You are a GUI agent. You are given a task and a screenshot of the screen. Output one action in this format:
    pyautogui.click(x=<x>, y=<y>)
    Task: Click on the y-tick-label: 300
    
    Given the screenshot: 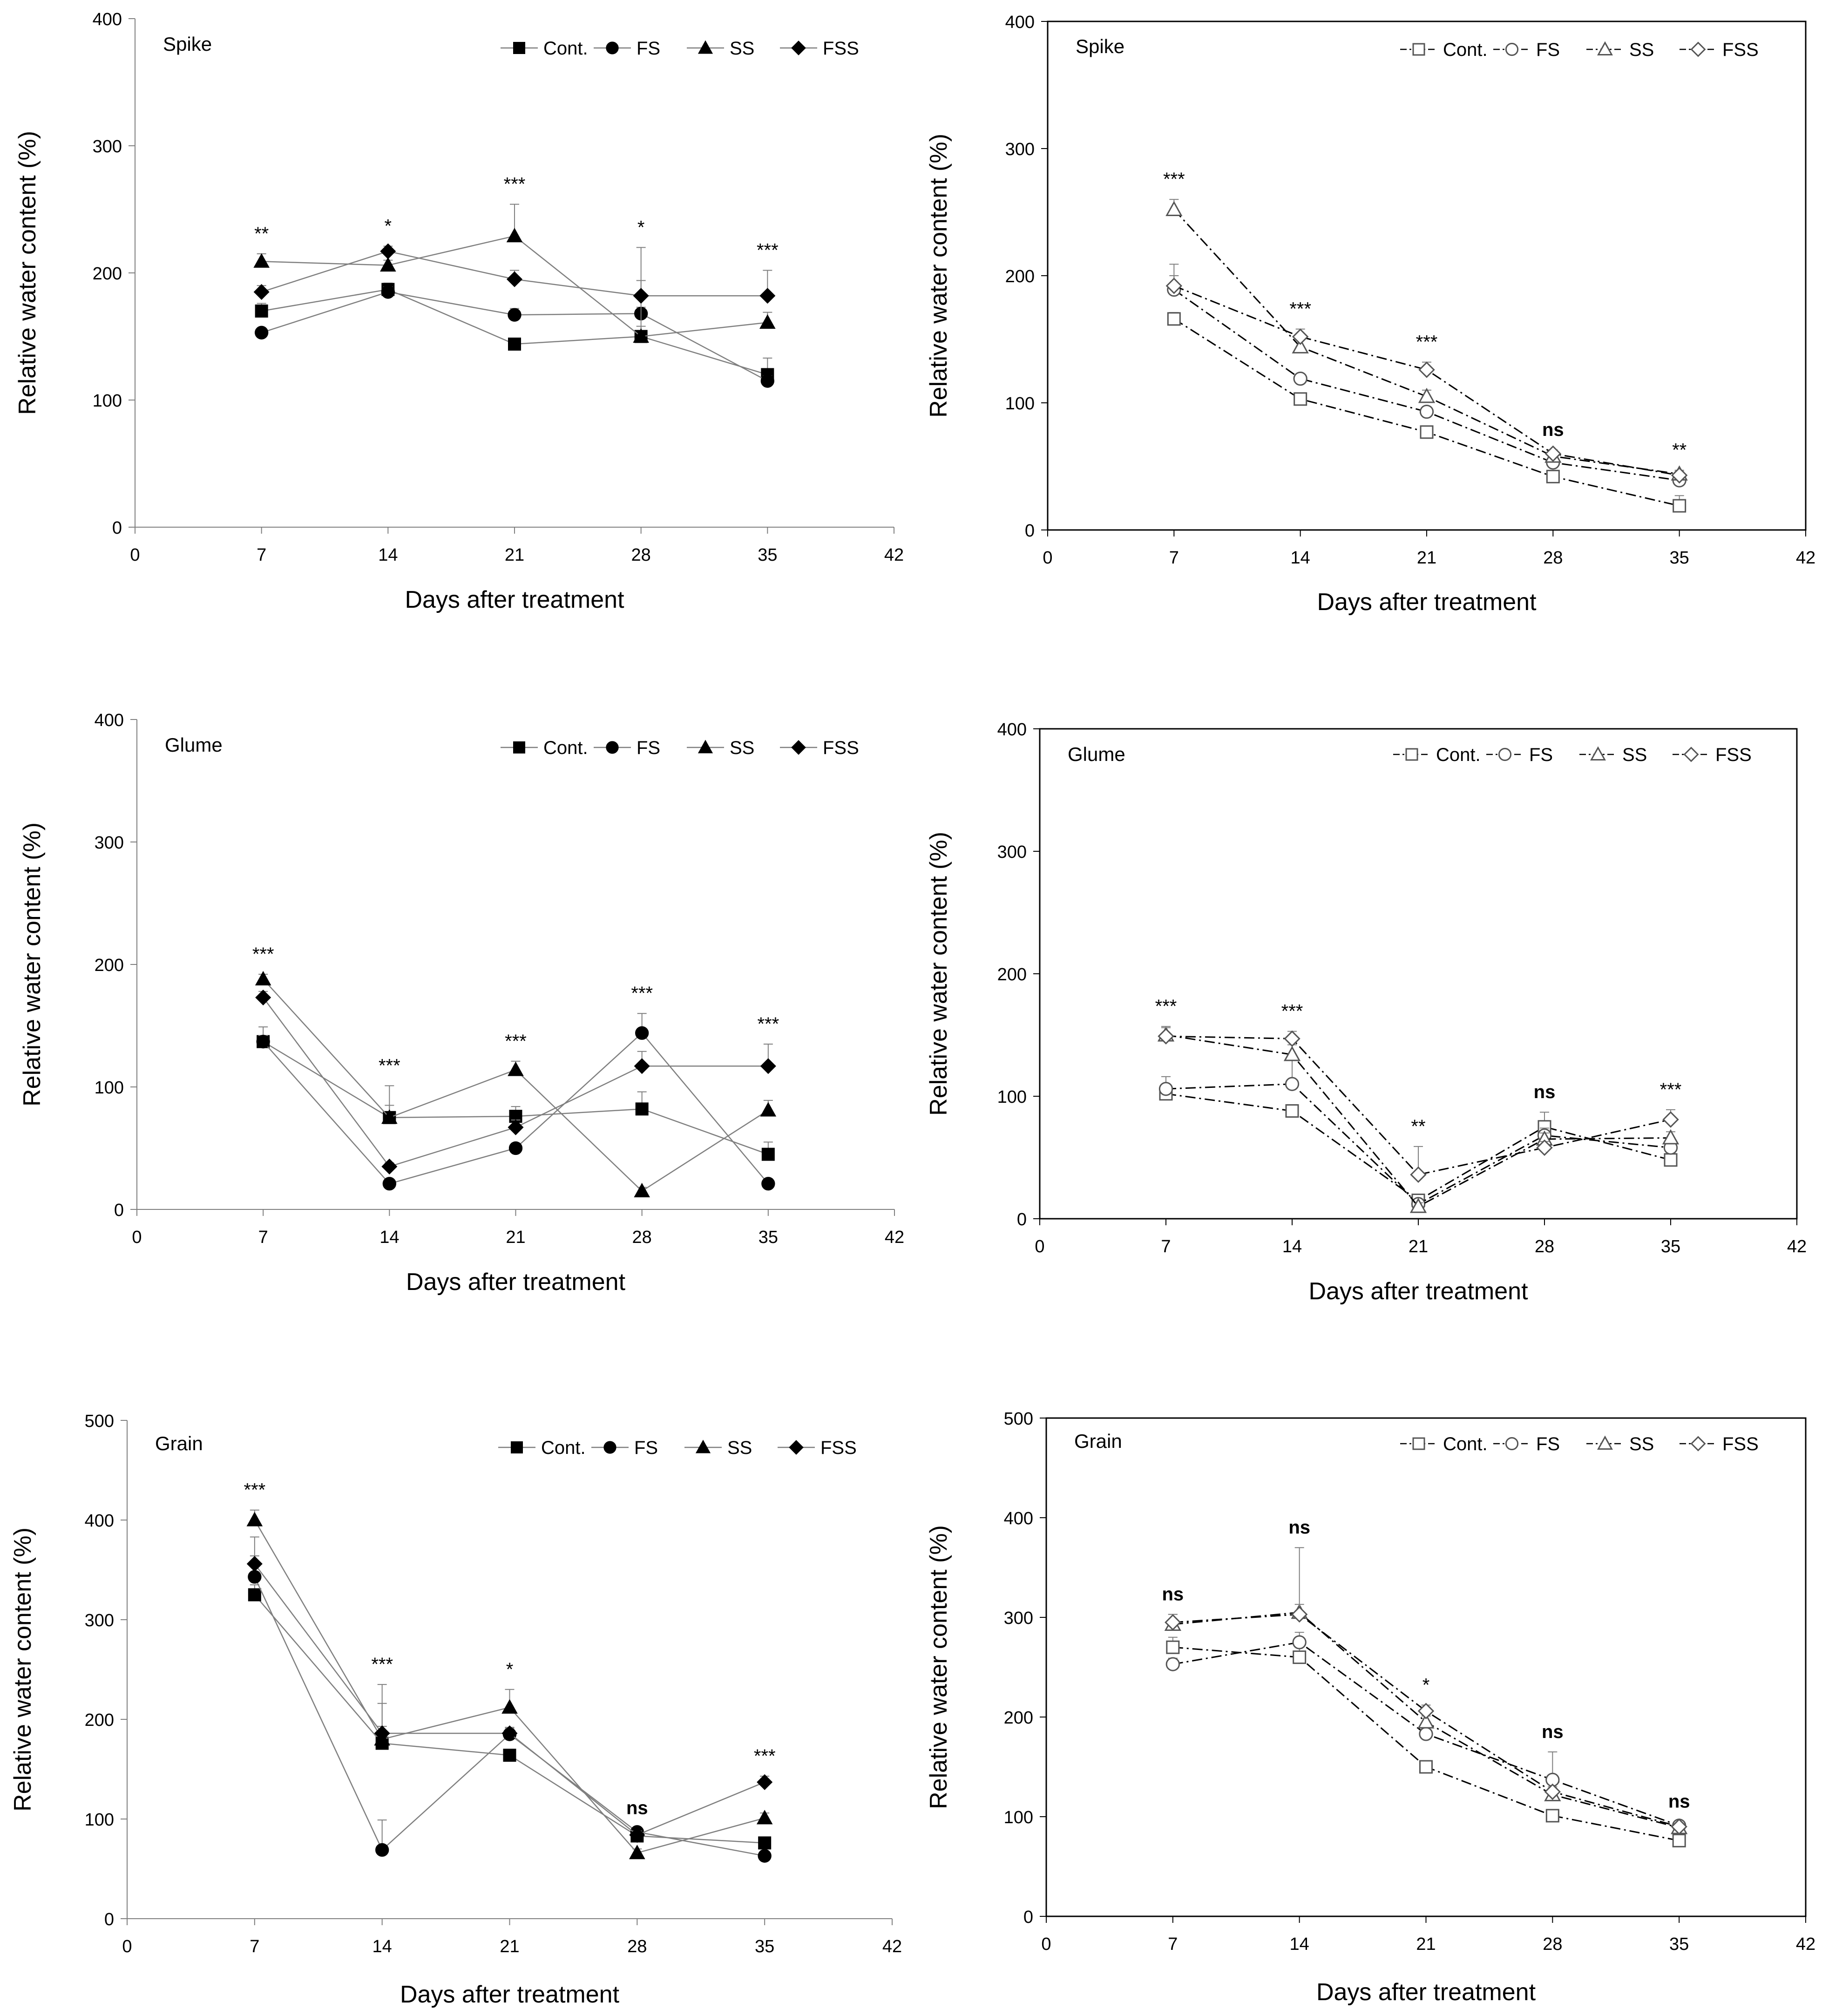 What is the action you would take?
    pyautogui.click(x=99, y=1620)
    